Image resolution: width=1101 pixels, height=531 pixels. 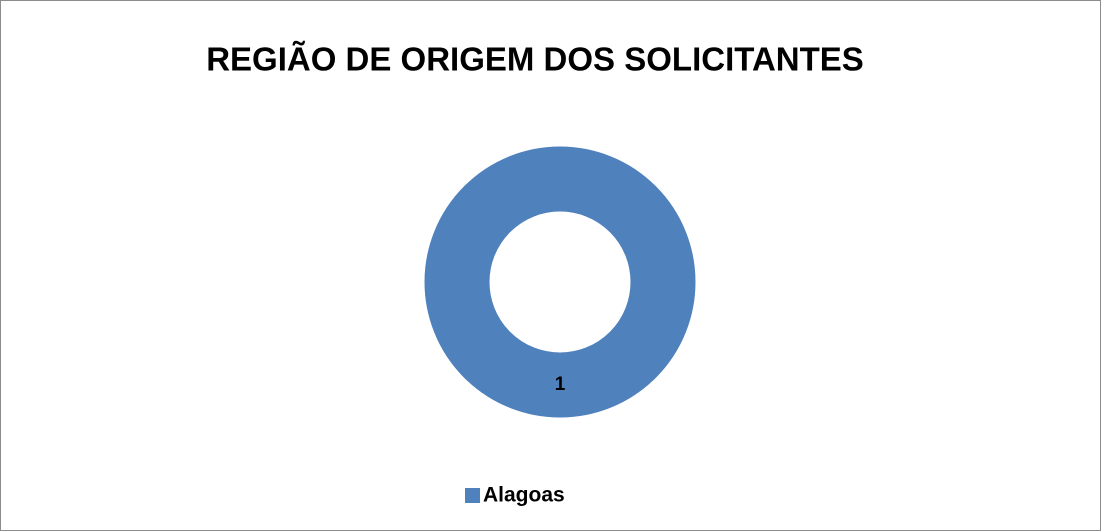 I want to click on legend-swatch, so click(x=472, y=495).